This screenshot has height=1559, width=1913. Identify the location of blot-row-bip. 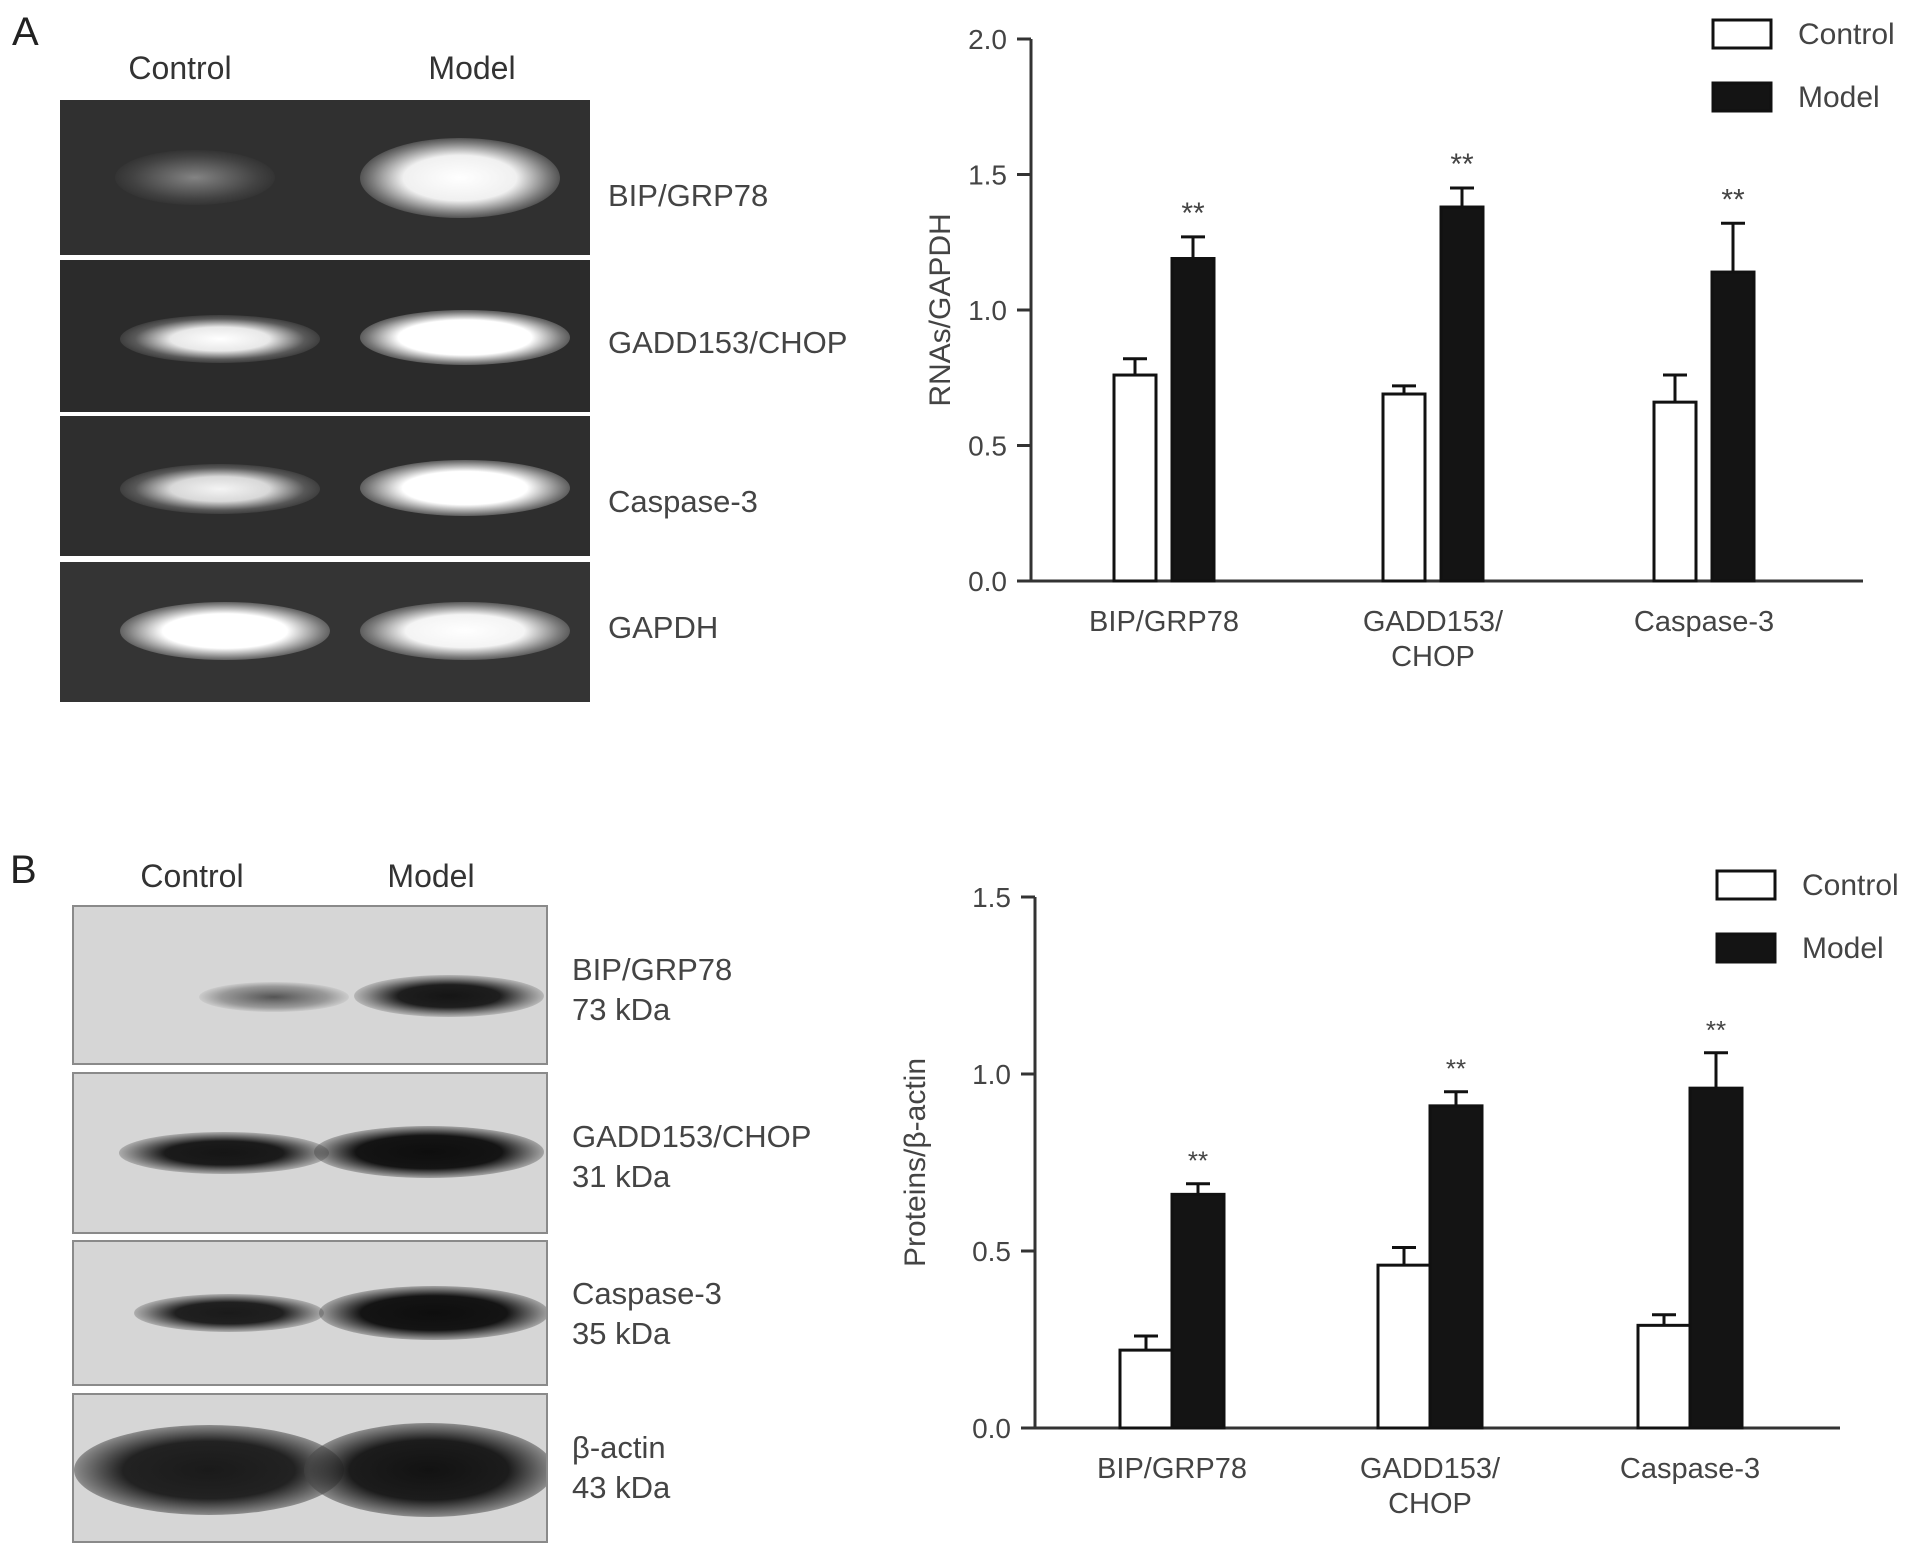
(310, 985).